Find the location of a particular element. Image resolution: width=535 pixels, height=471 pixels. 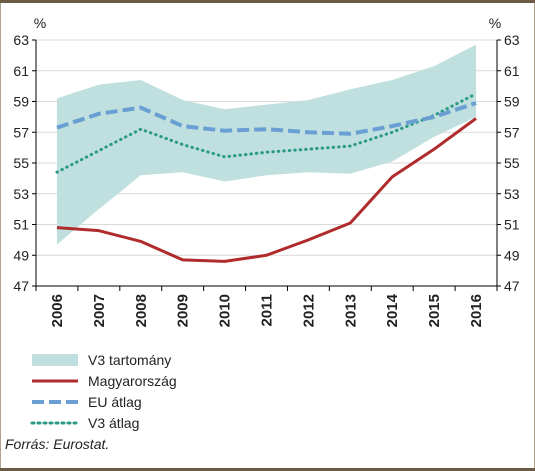

legend-swatch-eu-average is located at coordinates (57, 402).